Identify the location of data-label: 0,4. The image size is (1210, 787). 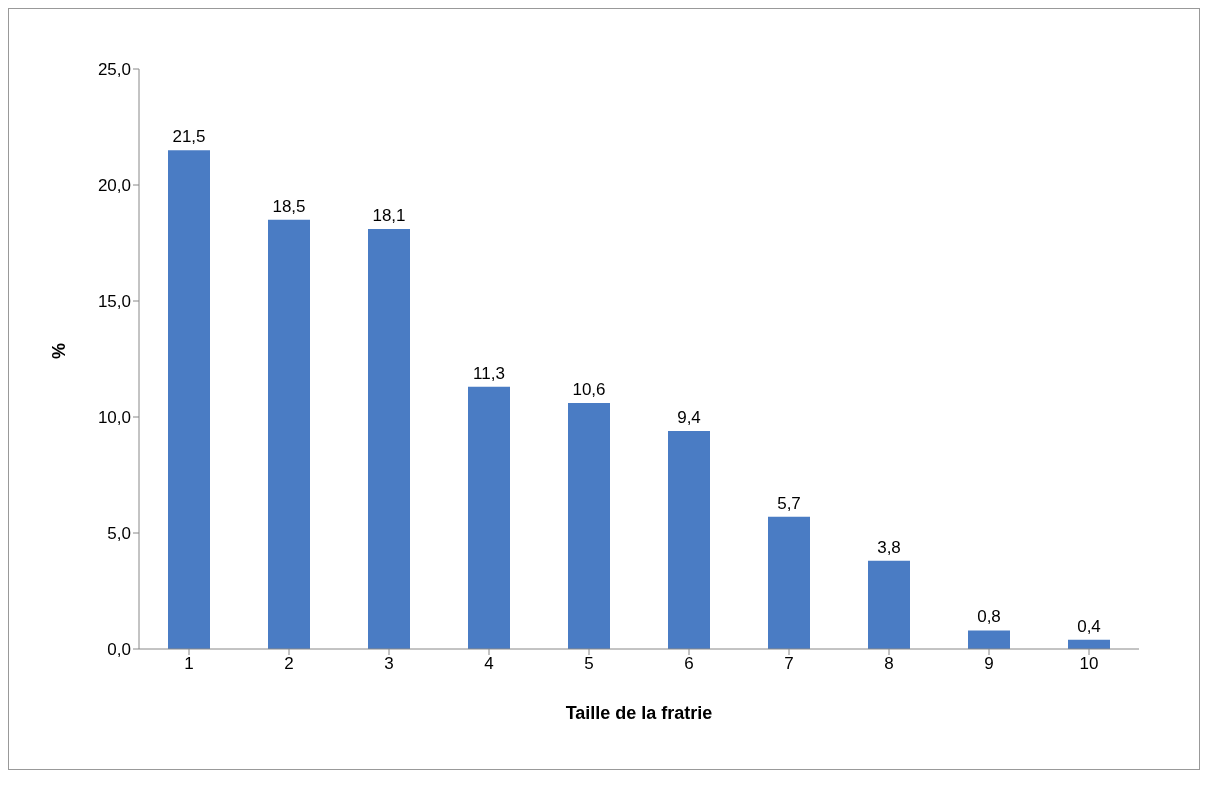
(1089, 626).